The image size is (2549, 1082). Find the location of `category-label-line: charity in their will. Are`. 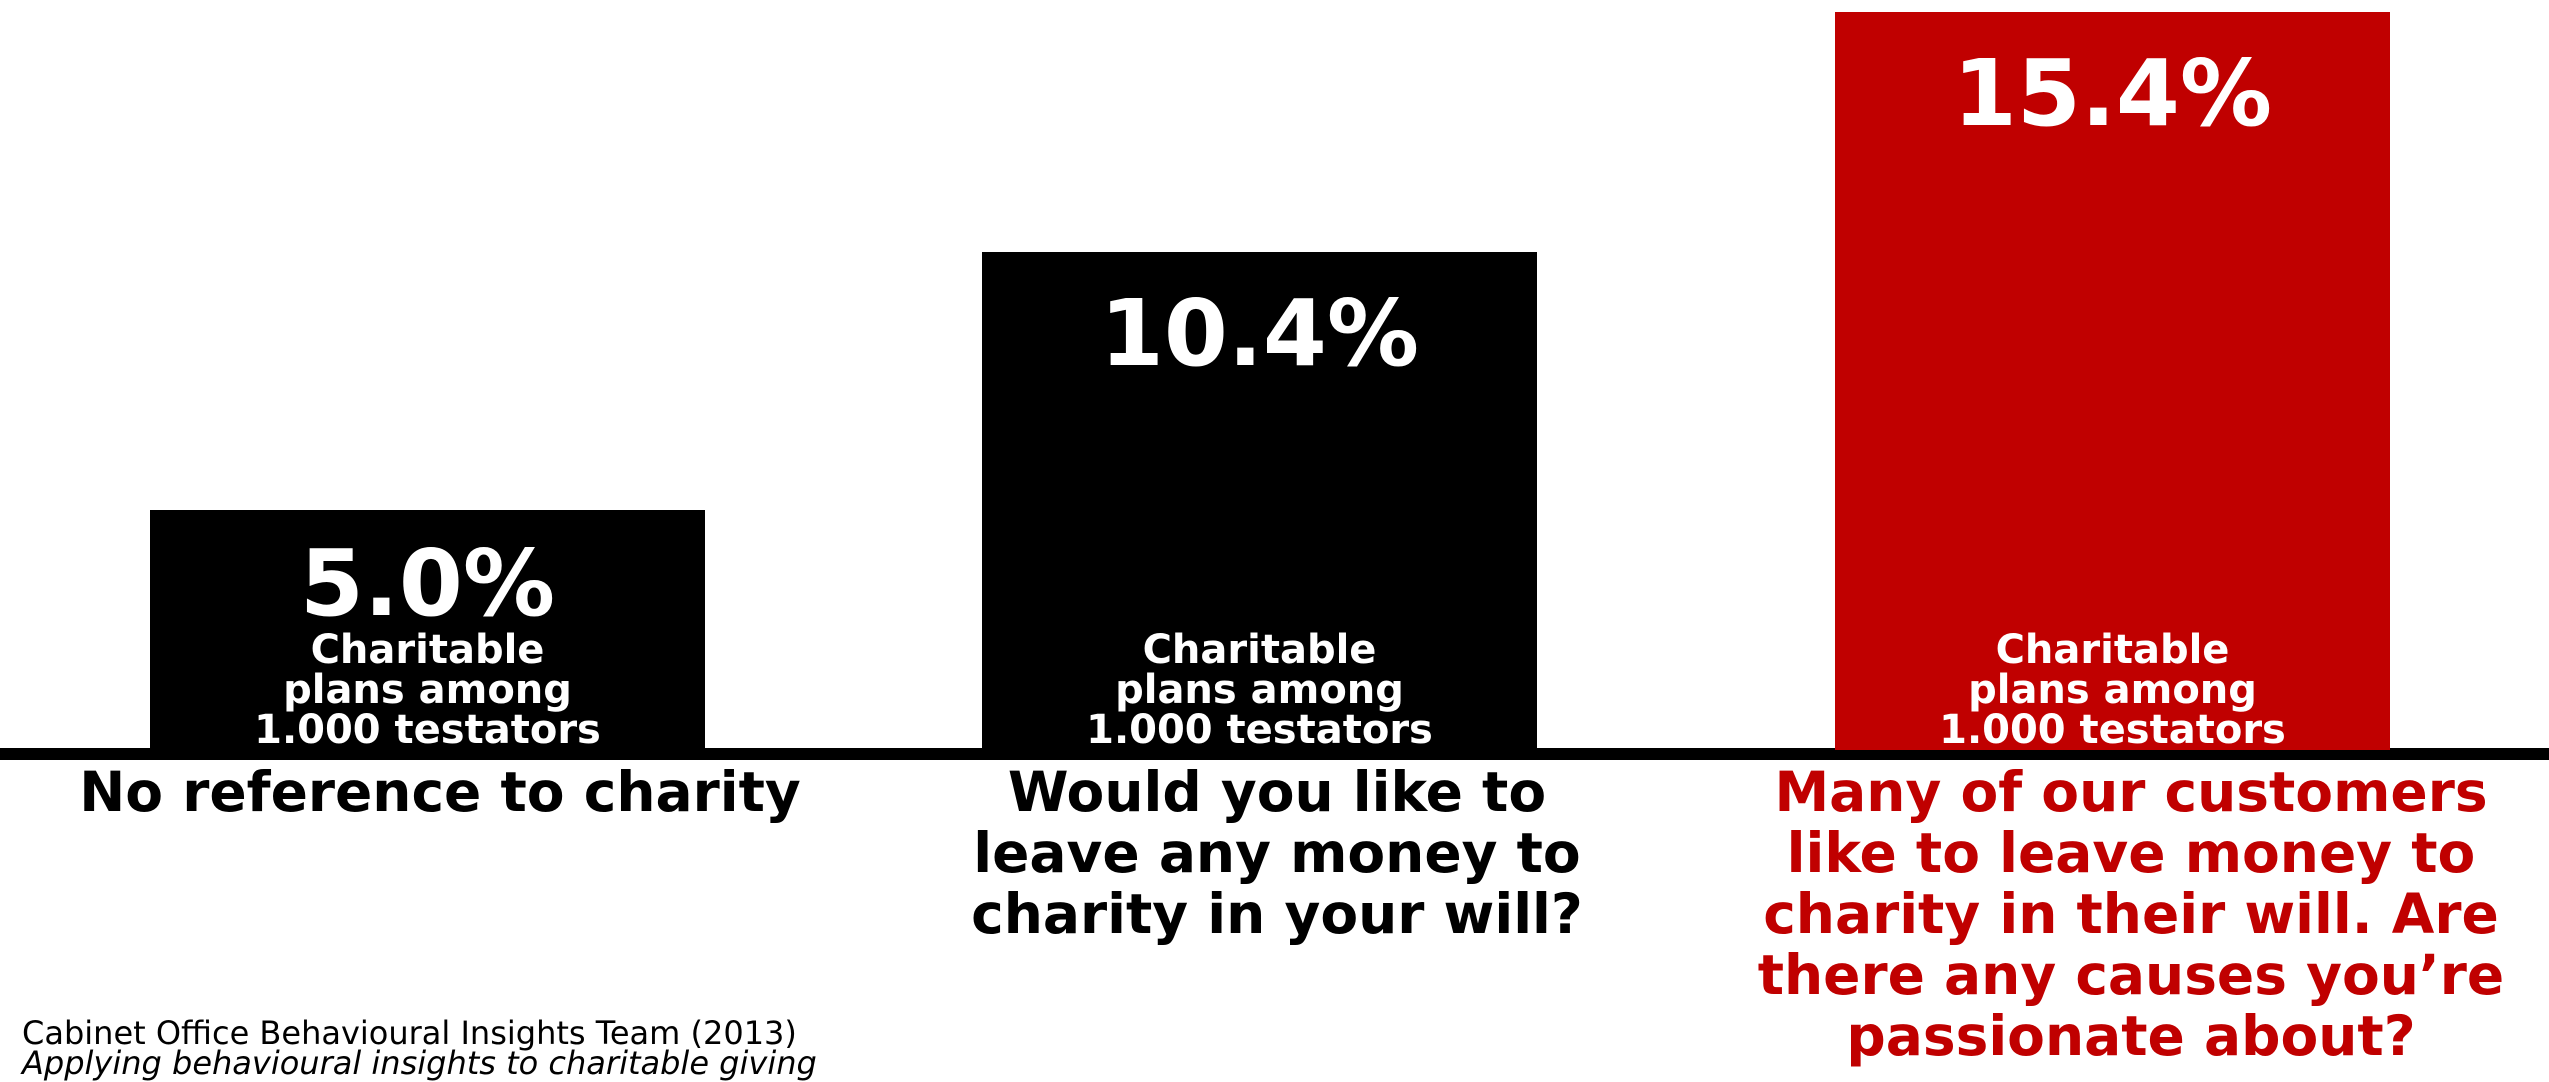

category-label-line: charity in their will. Are is located at coordinates (2131, 914).